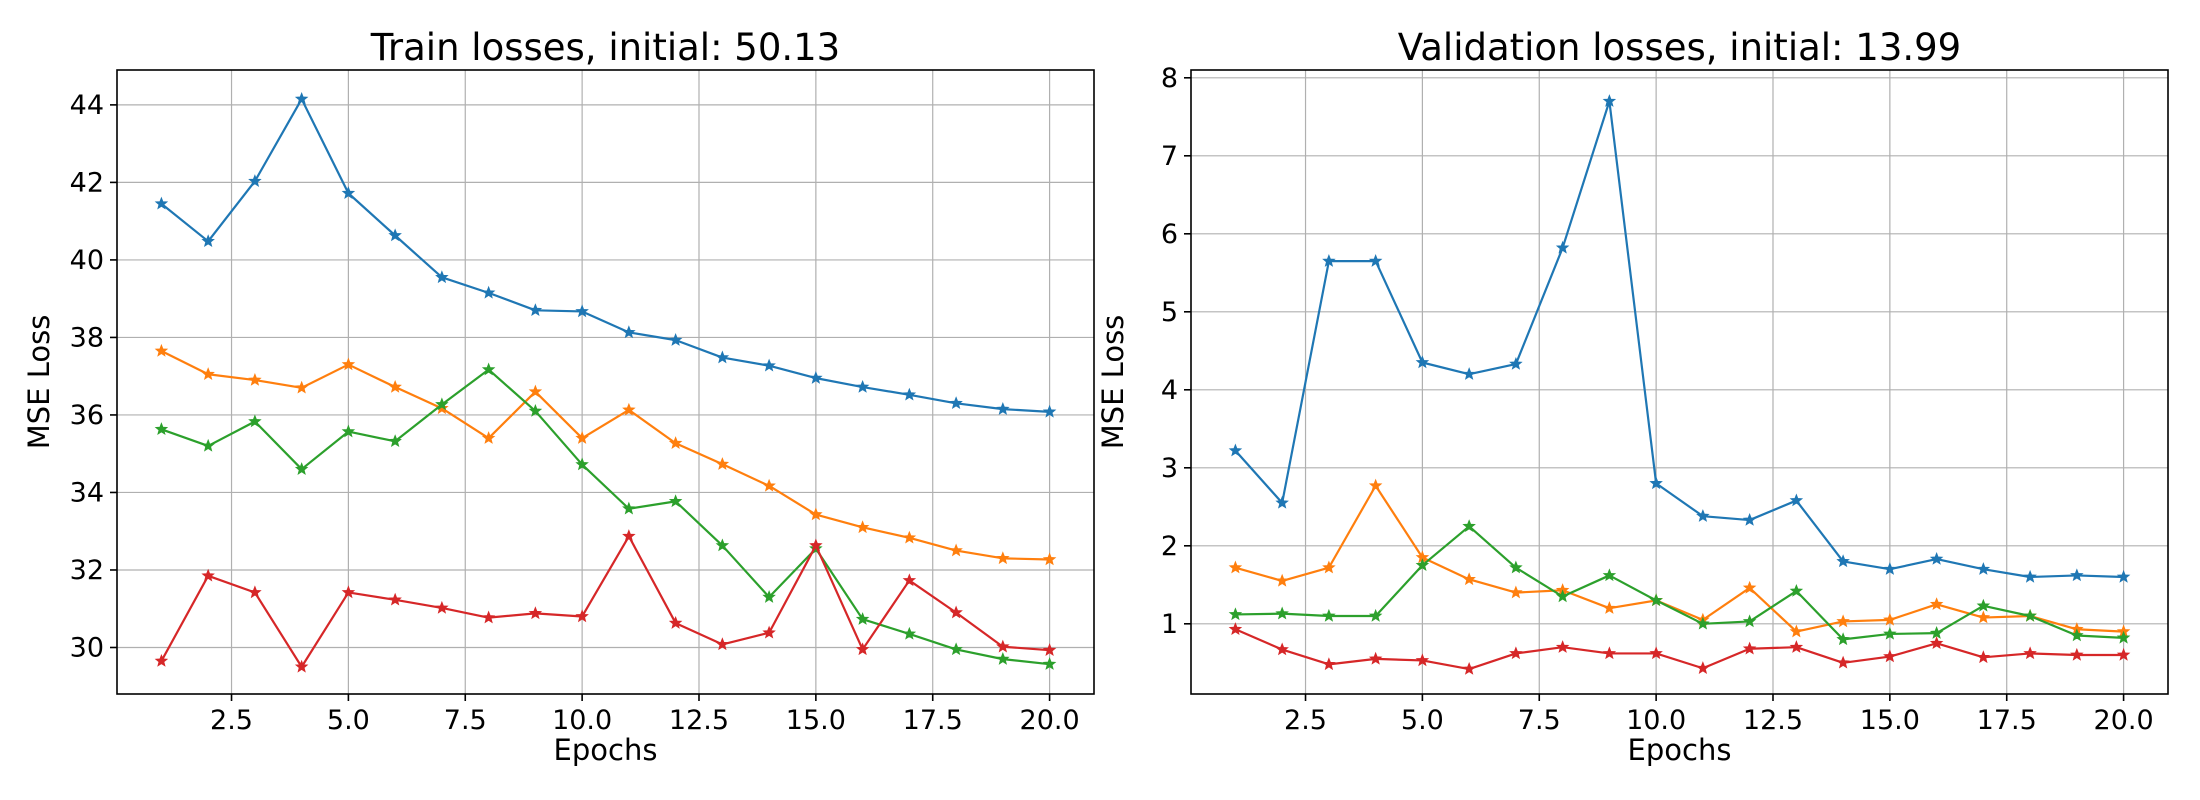  Describe the element at coordinates (87, 570) in the screenshot. I see `y-tick-label: 32` at that location.